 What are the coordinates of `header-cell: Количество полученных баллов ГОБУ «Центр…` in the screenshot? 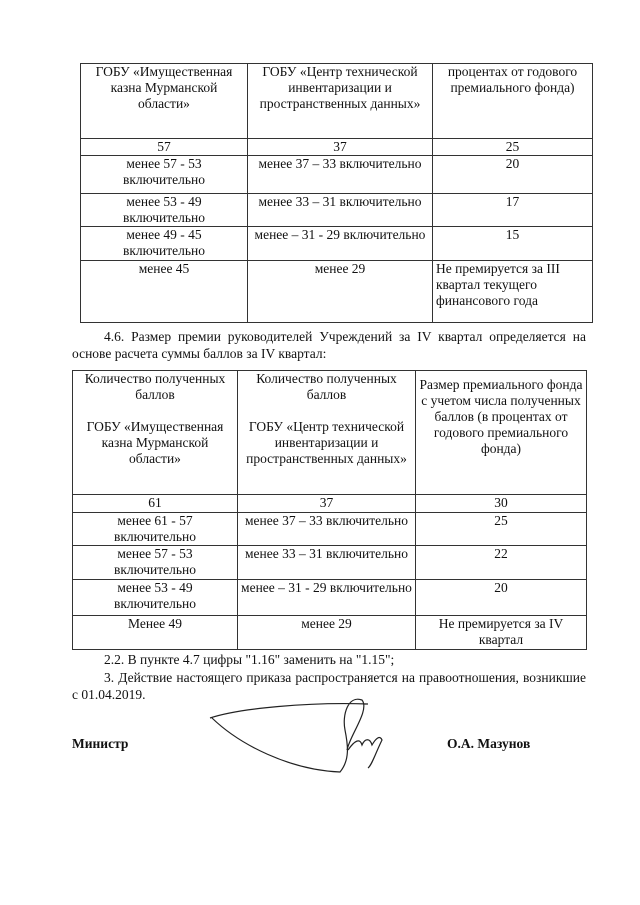 It's located at (326, 432).